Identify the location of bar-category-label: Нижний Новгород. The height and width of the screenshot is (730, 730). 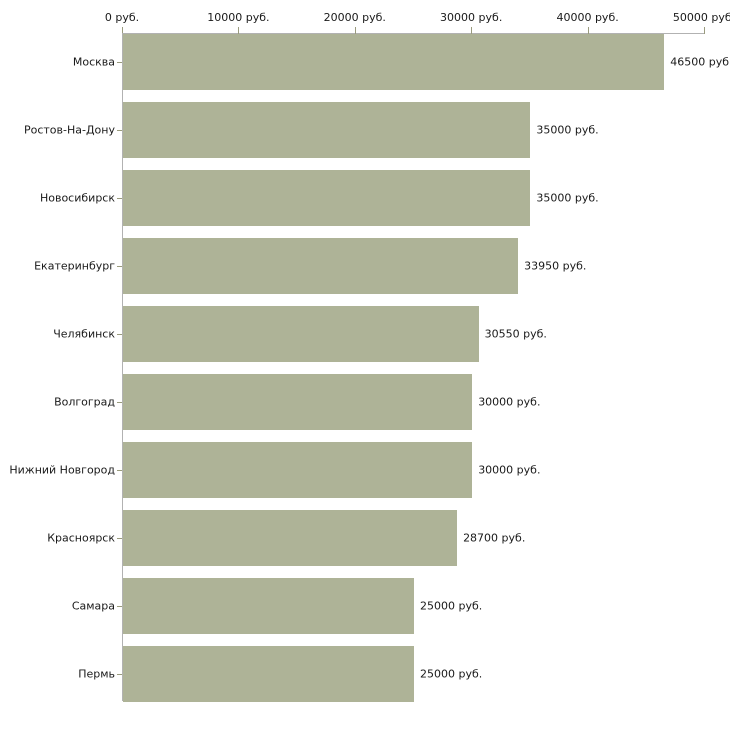
(62, 470).